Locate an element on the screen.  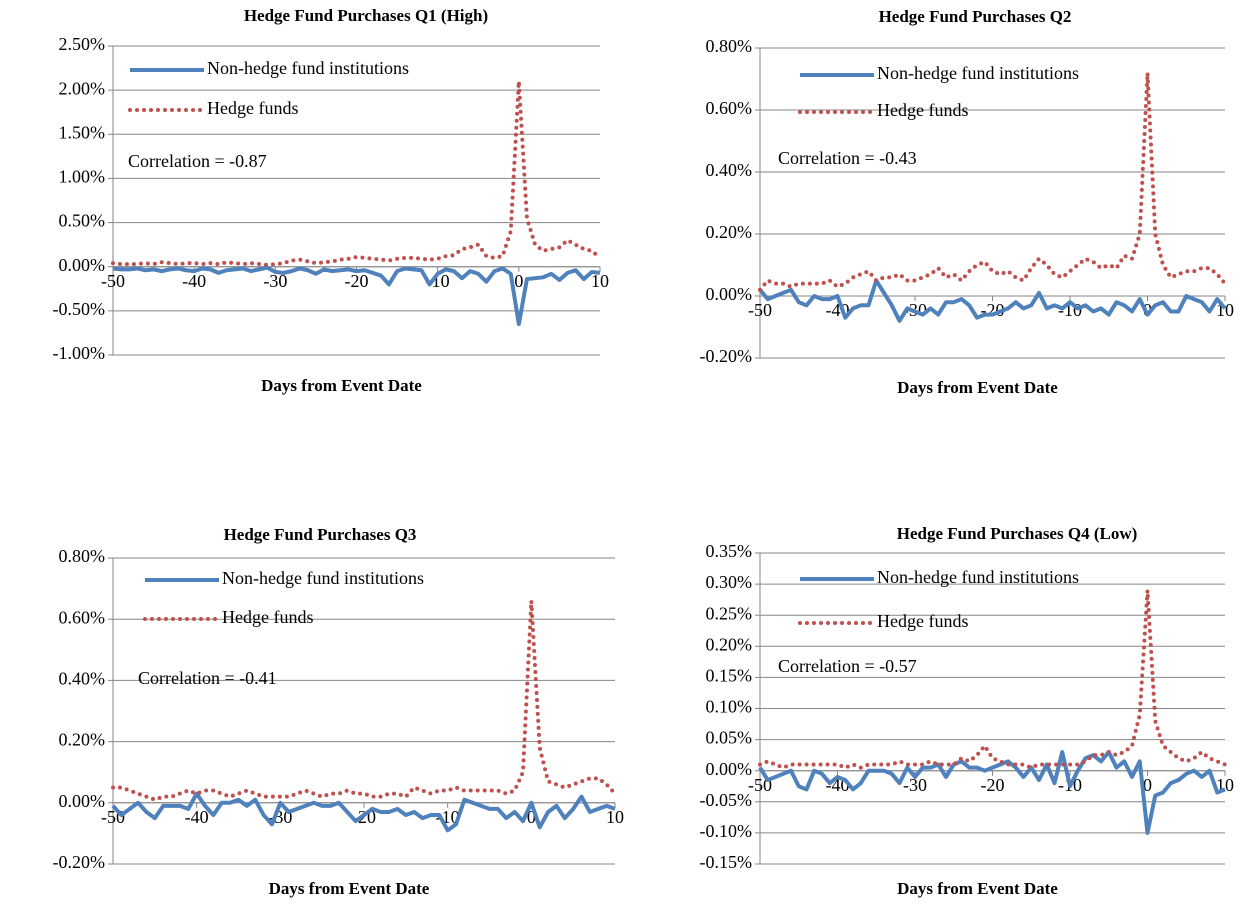
y-tick-label: -1.00% is located at coordinates (79, 353).